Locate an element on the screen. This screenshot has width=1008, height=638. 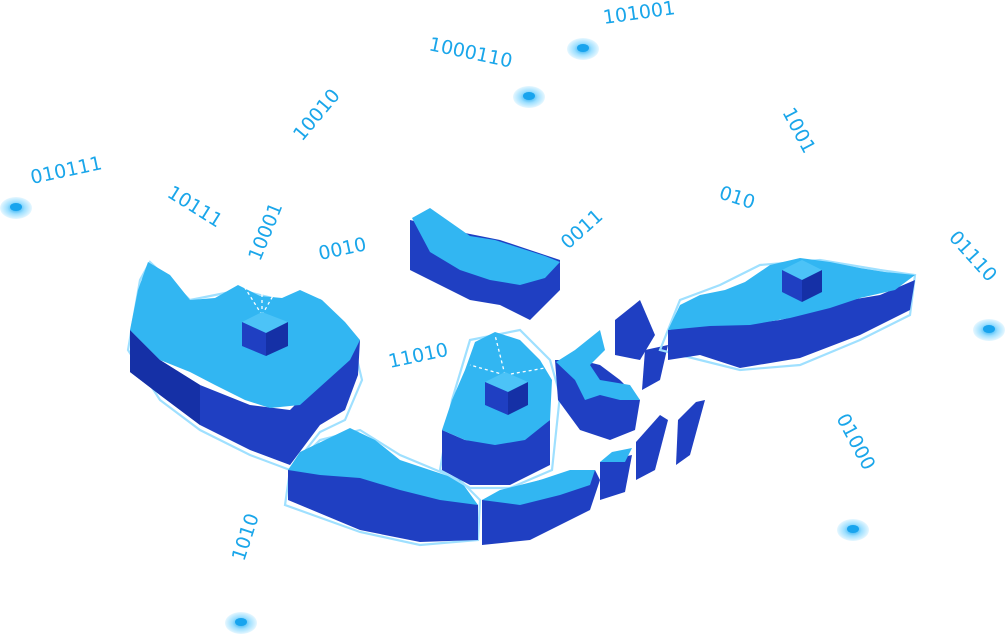
binary-label: 1000110 is located at coordinates (470, 52).